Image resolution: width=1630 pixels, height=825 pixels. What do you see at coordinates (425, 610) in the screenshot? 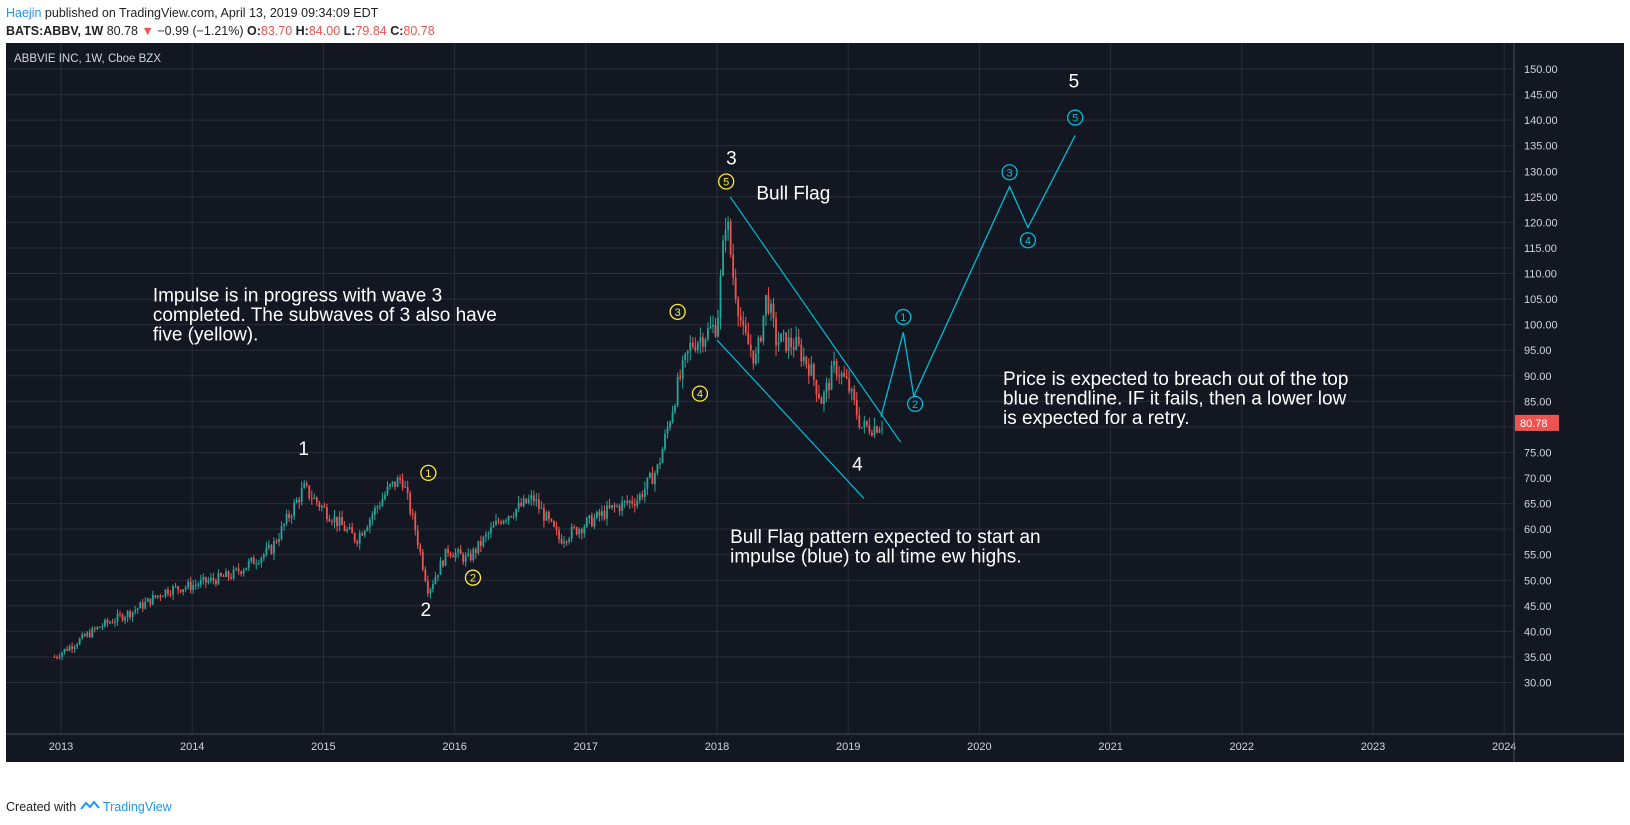
I see `wave-label: 2` at bounding box center [425, 610].